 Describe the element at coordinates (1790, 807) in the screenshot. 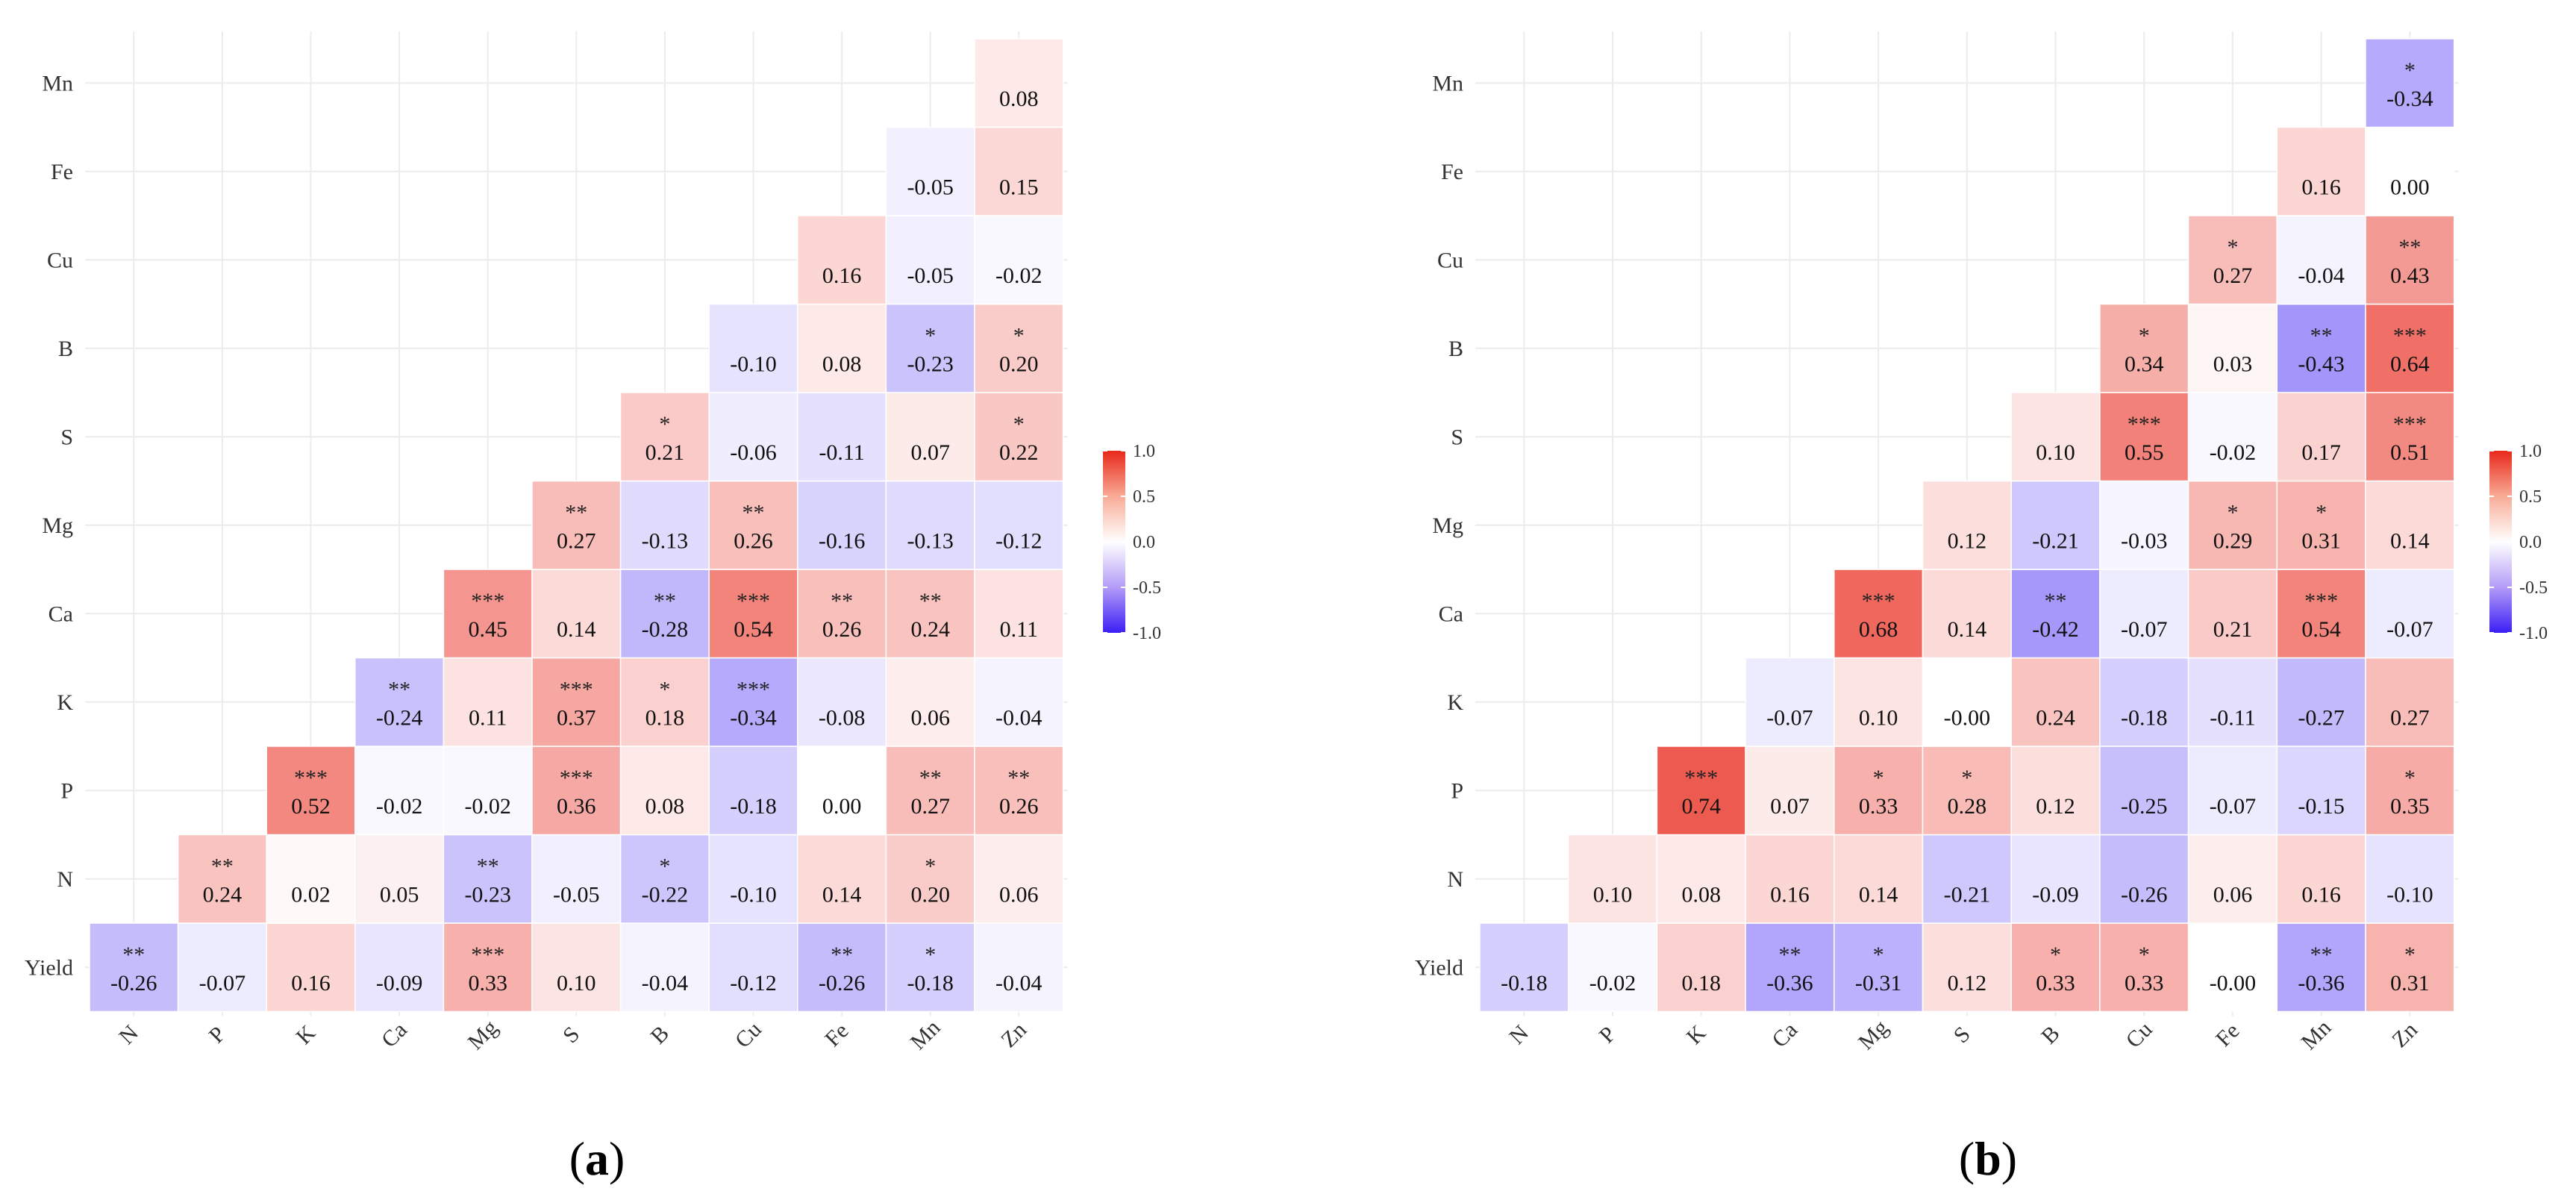

I see `correlation-value-label: 0.07` at that location.